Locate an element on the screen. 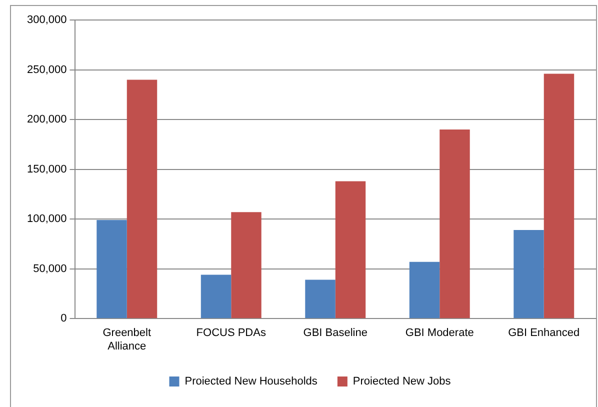 This screenshot has width=598, height=407. y-tick-label: 100,000 is located at coordinates (46, 219).